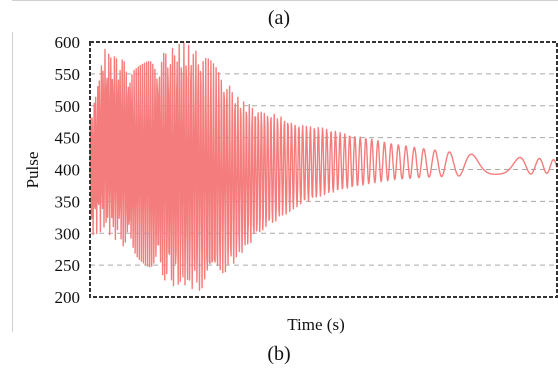  I want to click on caption-top: (a), so click(279, 18).